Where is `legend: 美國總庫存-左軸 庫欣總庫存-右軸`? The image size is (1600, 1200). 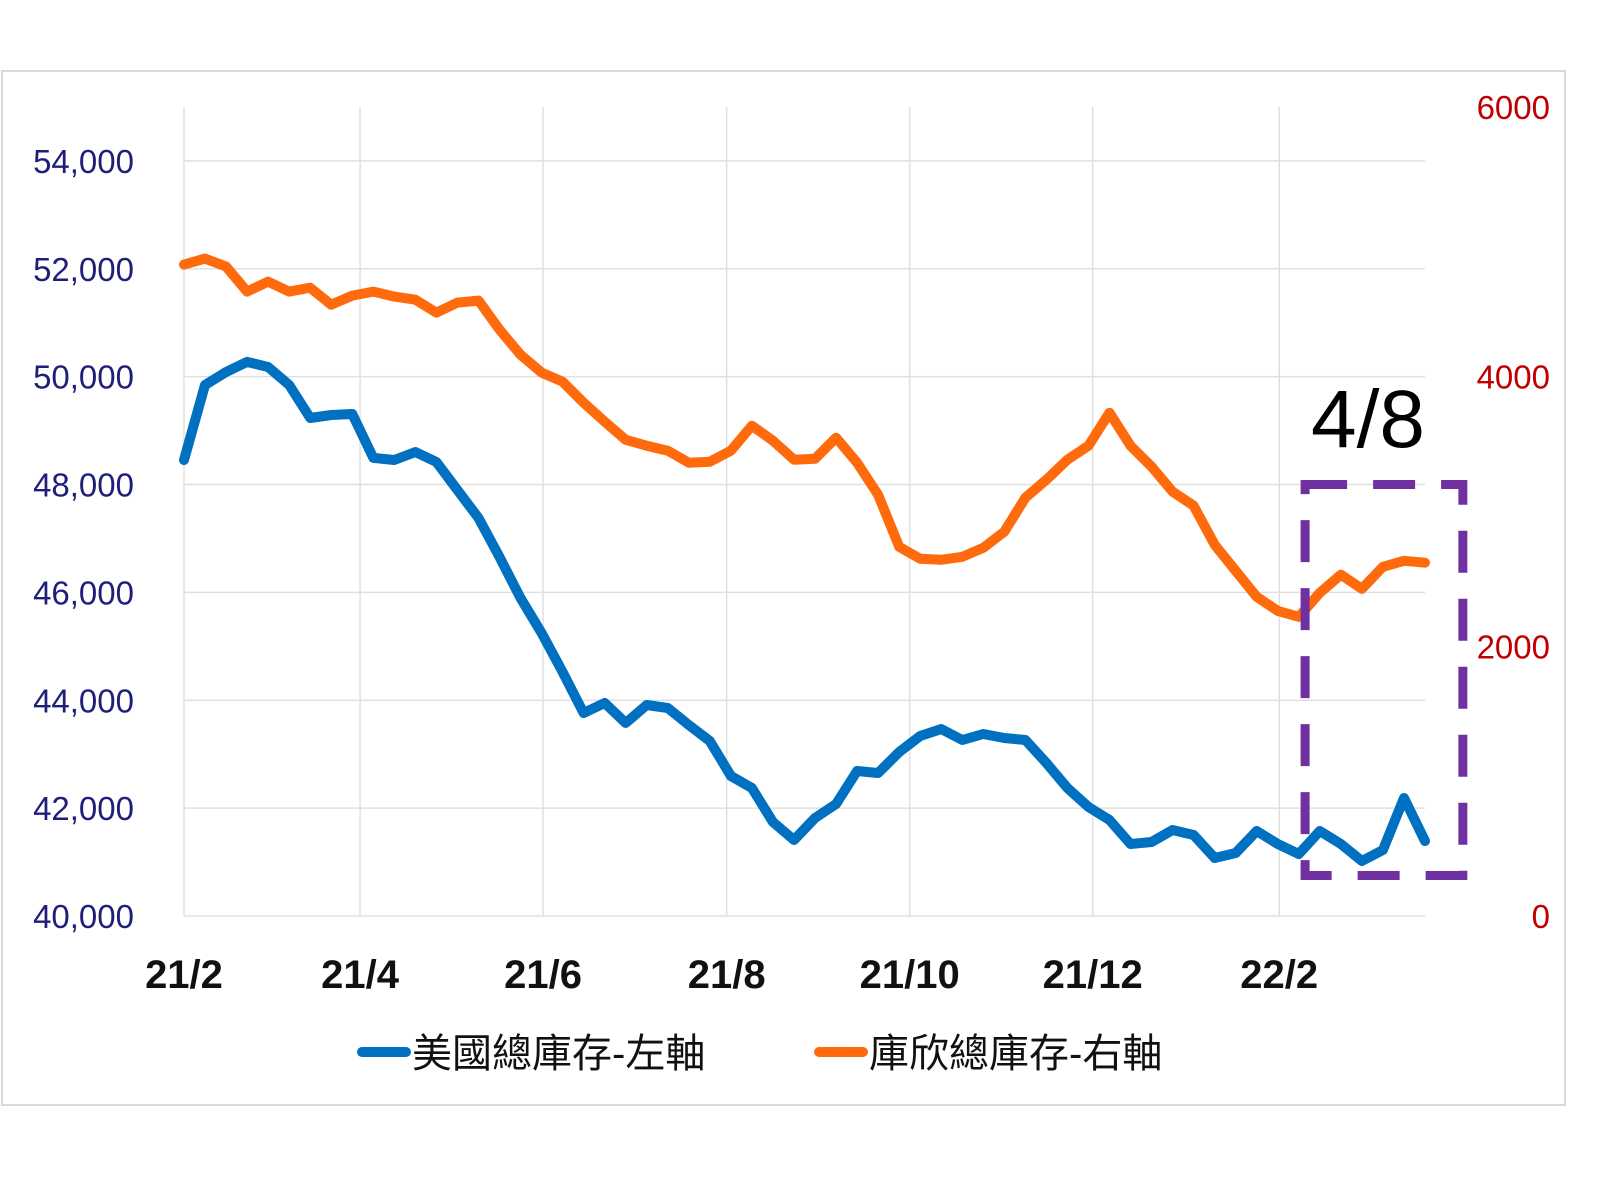 legend: 美國總庫存-左軸 庫欣總庫存-右軸 is located at coordinates (759, 1054).